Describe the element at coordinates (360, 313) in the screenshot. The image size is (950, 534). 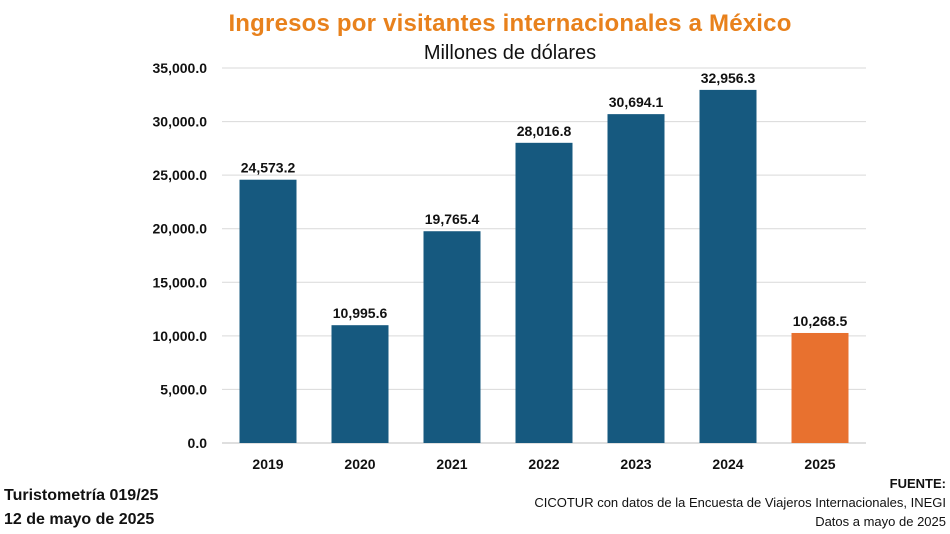
I see `data-label: 10,995.6` at that location.